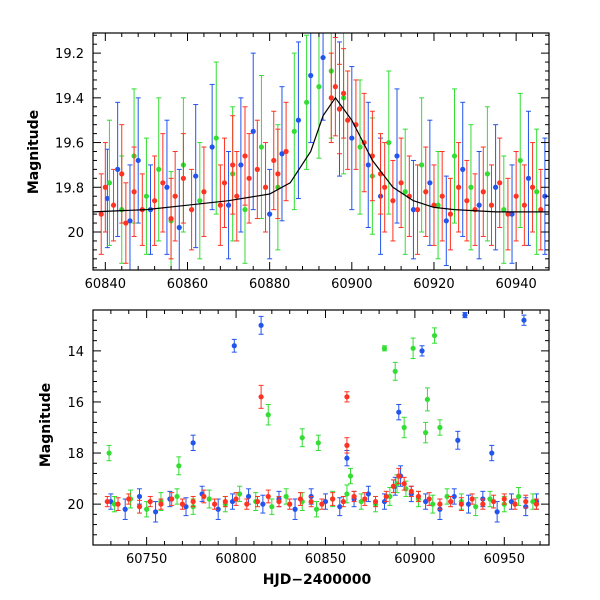 The width and height of the screenshot is (600, 600). What do you see at coordinates (325, 559) in the screenshot?
I see `bottom-xtick-label: 60850` at bounding box center [325, 559].